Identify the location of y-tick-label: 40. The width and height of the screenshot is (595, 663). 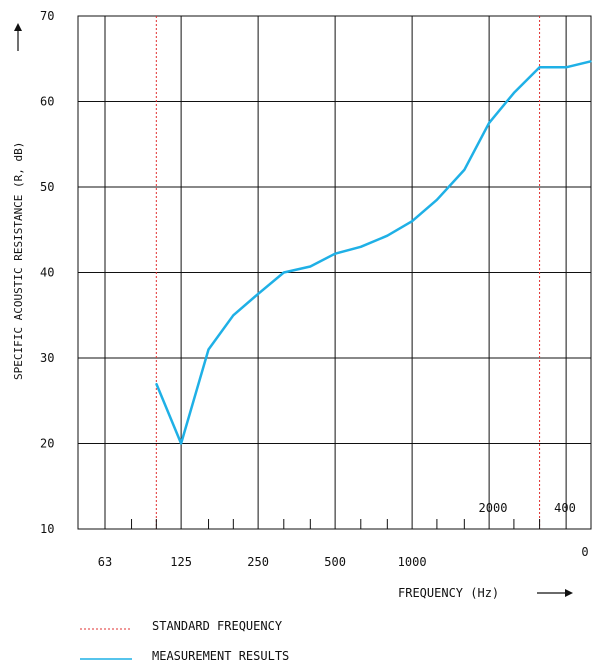
(47, 273).